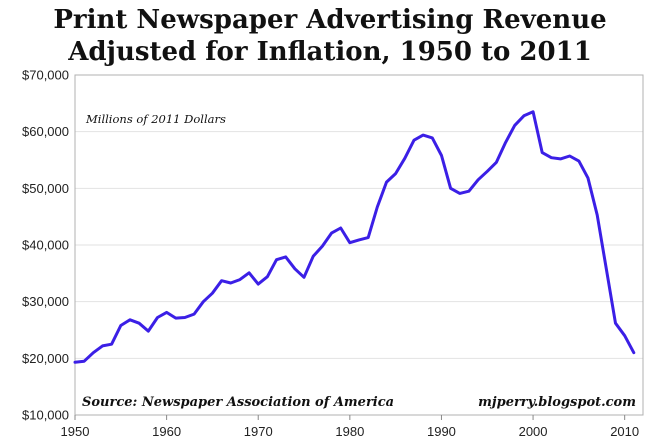 The width and height of the screenshot is (660, 443). What do you see at coordinates (45, 188) in the screenshot?
I see `y-tick-label: $50,000` at bounding box center [45, 188].